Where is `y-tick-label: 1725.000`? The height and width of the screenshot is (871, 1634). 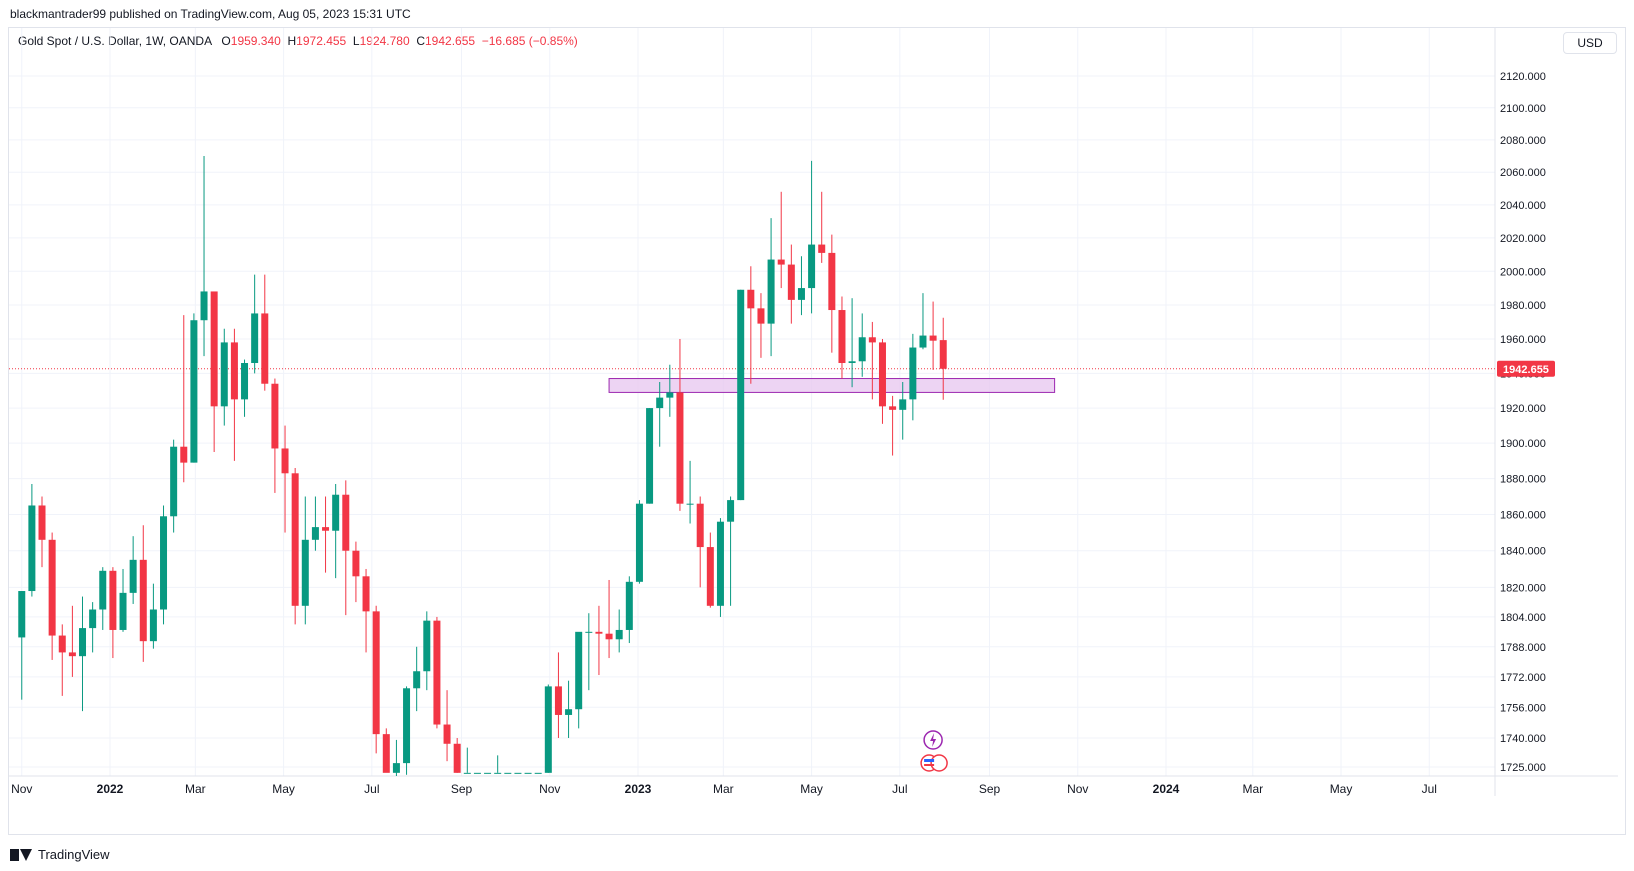 y-tick-label: 1725.000 is located at coordinates (1523, 768).